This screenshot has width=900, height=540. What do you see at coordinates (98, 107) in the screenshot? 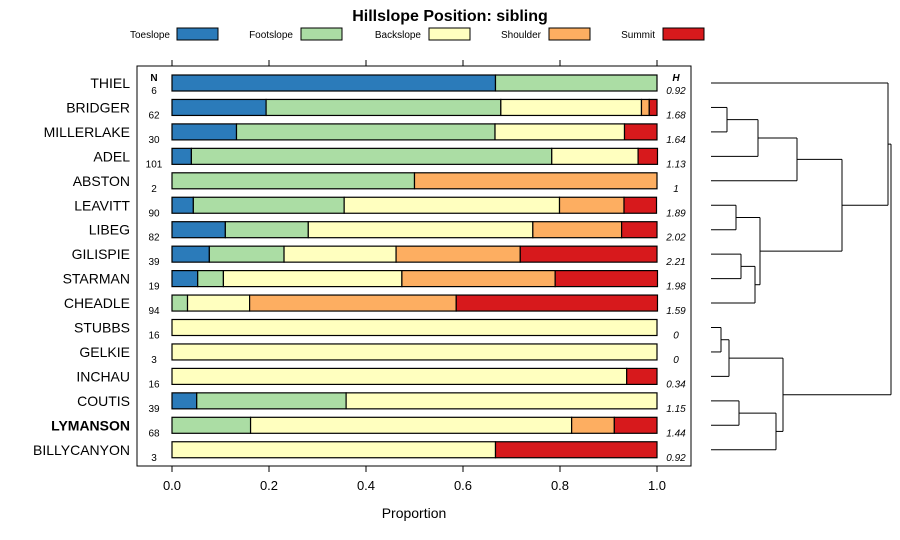
I see `row-label: BRIDGER` at bounding box center [98, 107].